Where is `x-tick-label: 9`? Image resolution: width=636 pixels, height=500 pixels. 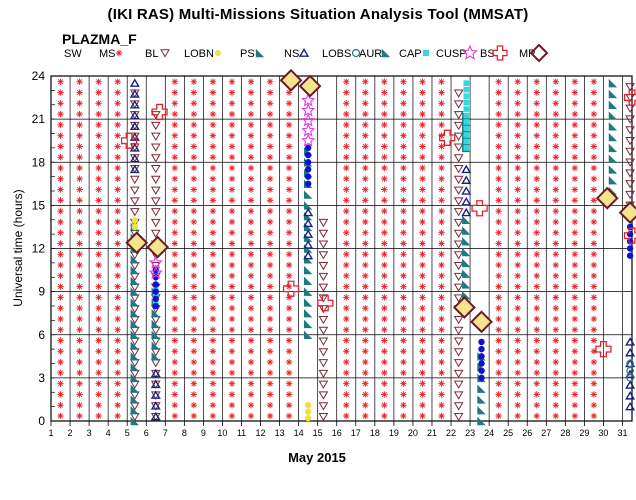
x-tick-label: 9 is located at coordinates (203, 433).